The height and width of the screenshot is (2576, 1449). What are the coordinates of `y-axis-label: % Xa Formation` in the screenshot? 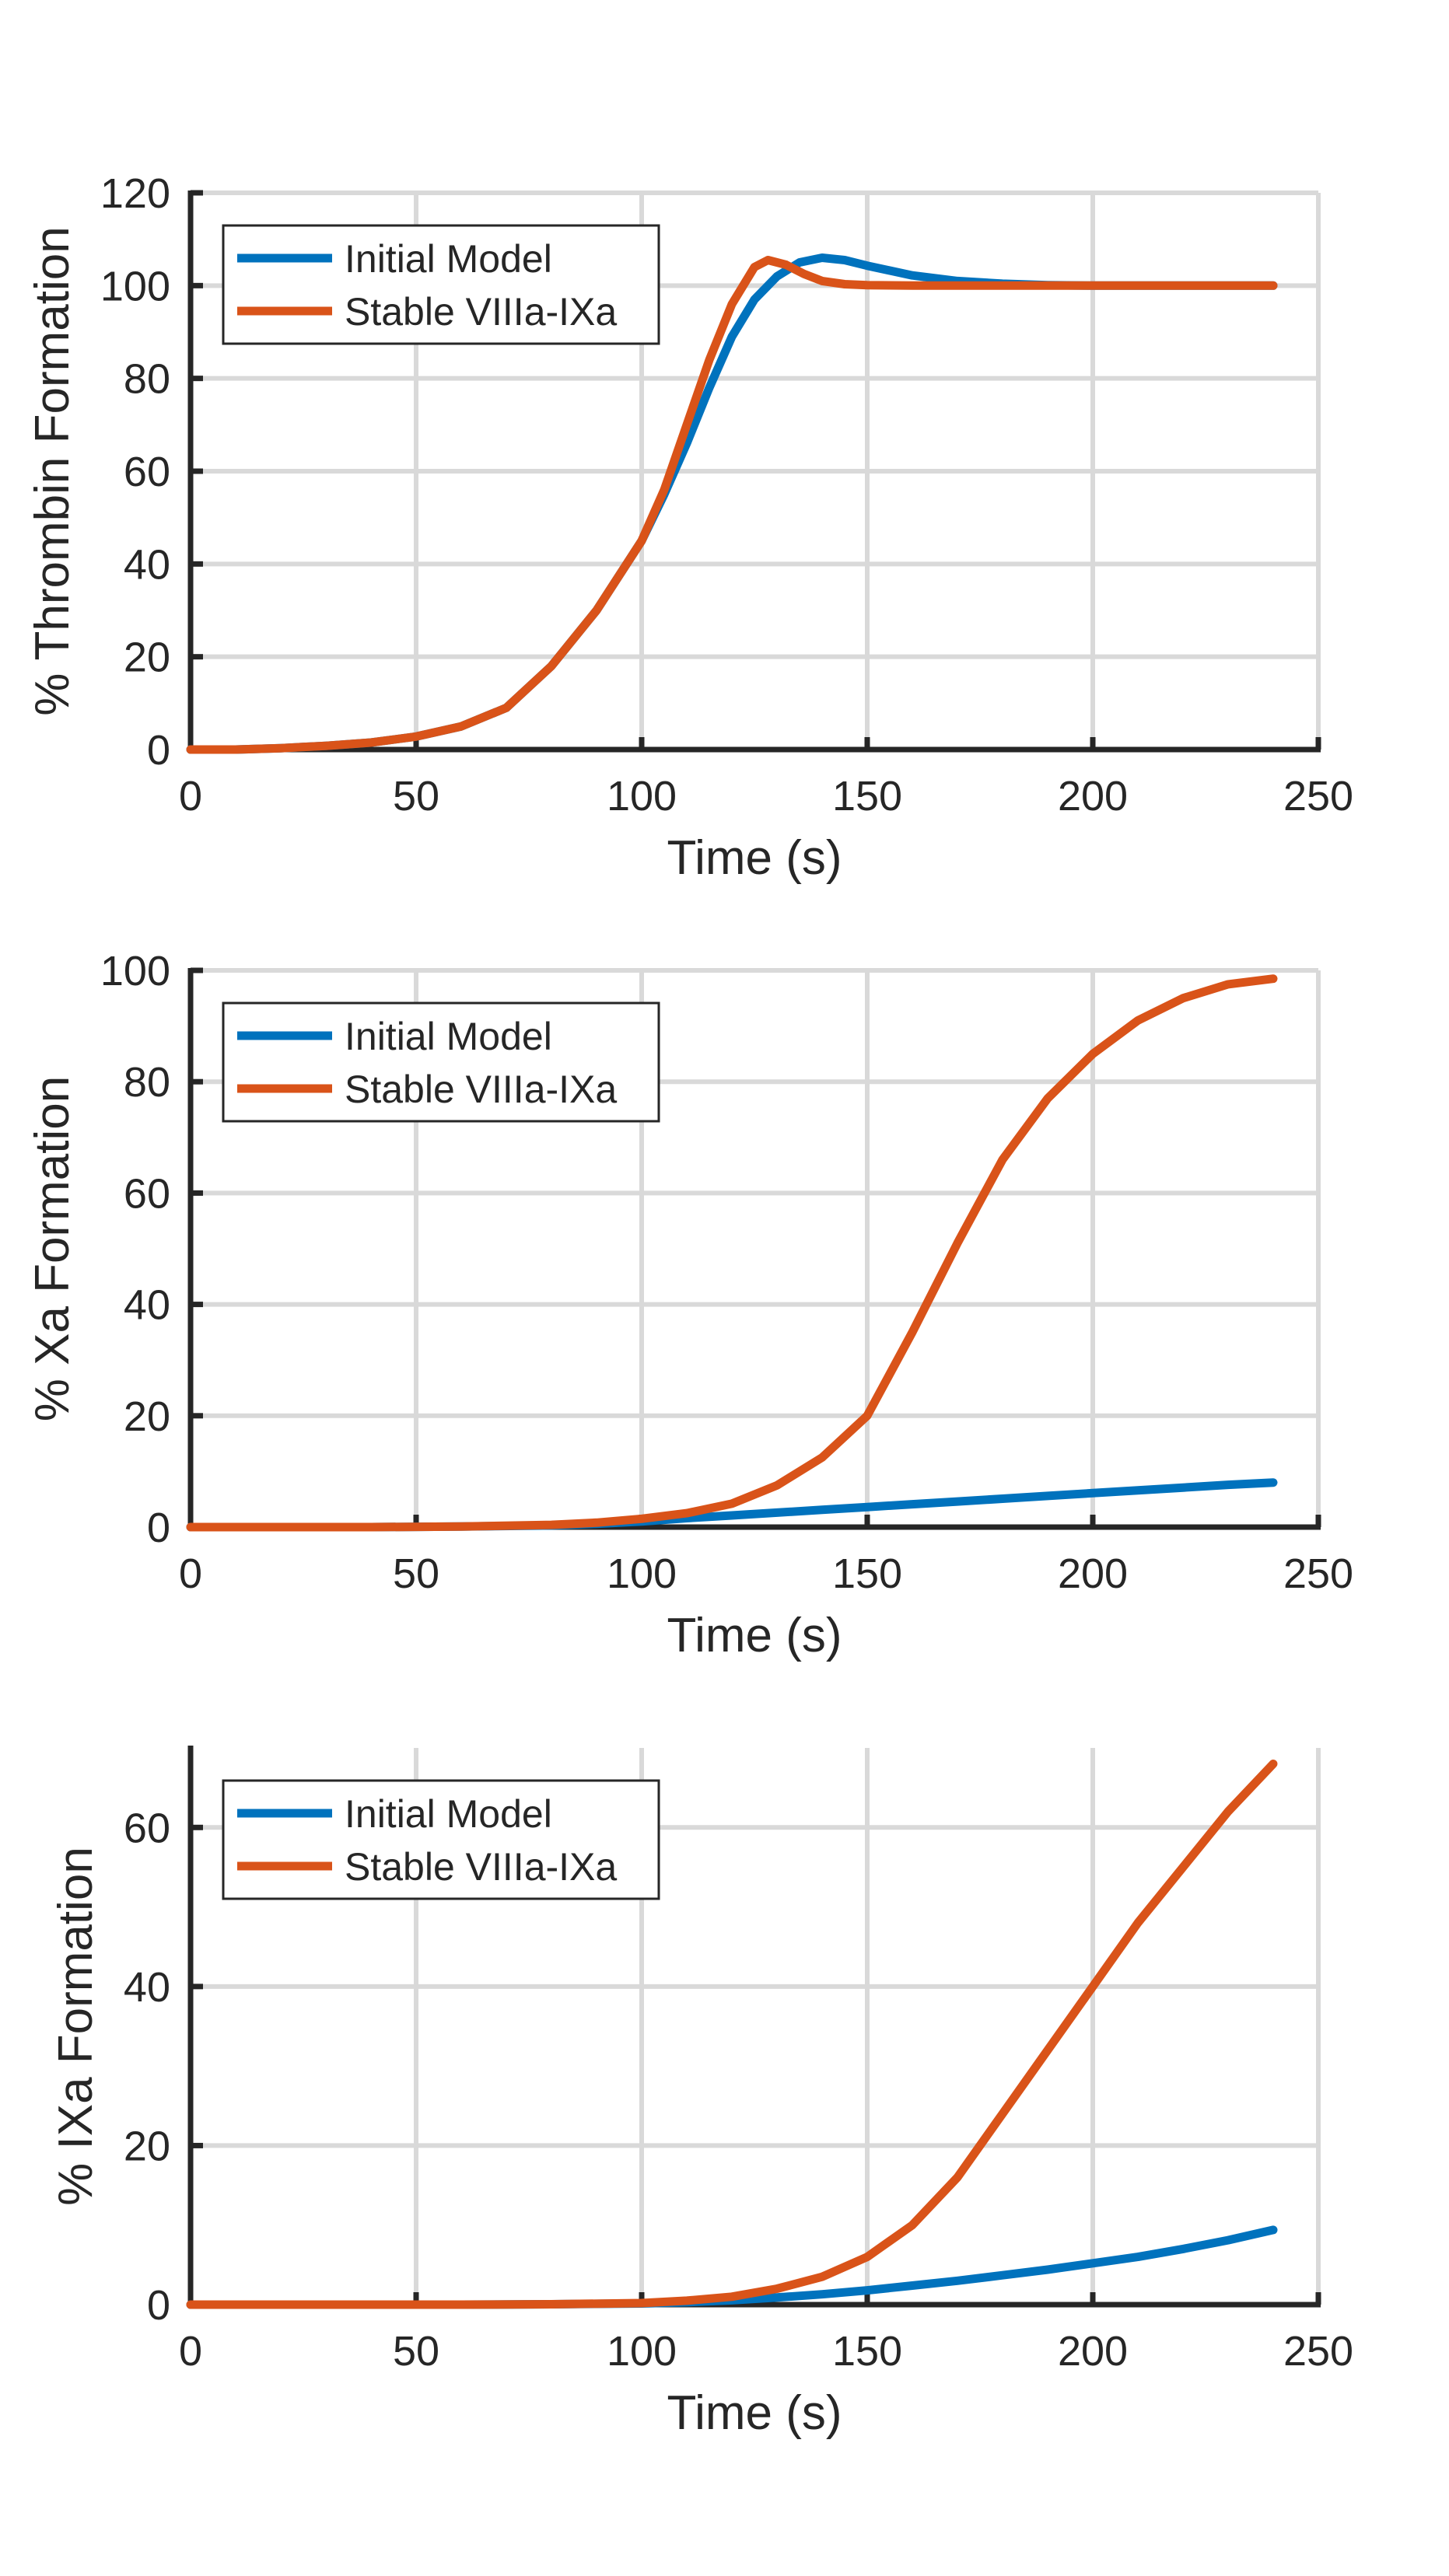 It's located at (52, 1249).